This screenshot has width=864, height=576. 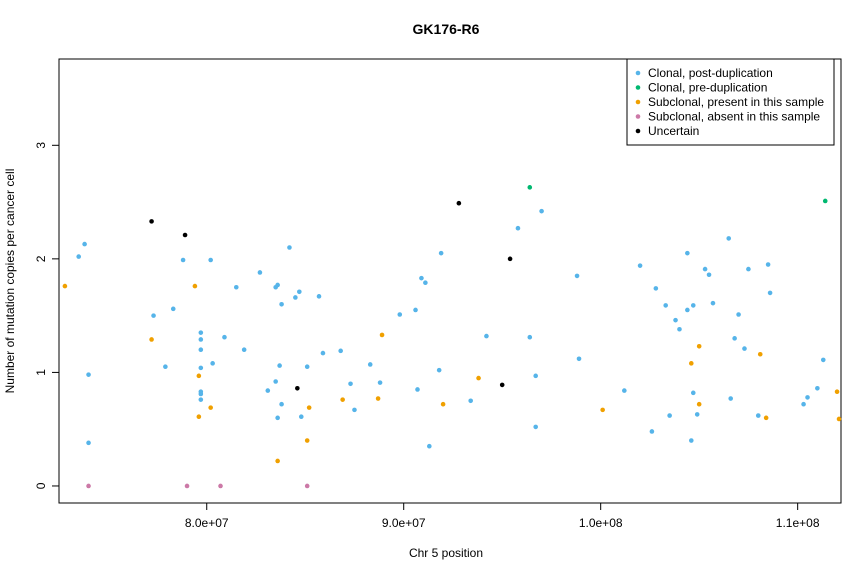 What do you see at coordinates (673, 131) in the screenshot?
I see `legend-entry: Uncertain` at bounding box center [673, 131].